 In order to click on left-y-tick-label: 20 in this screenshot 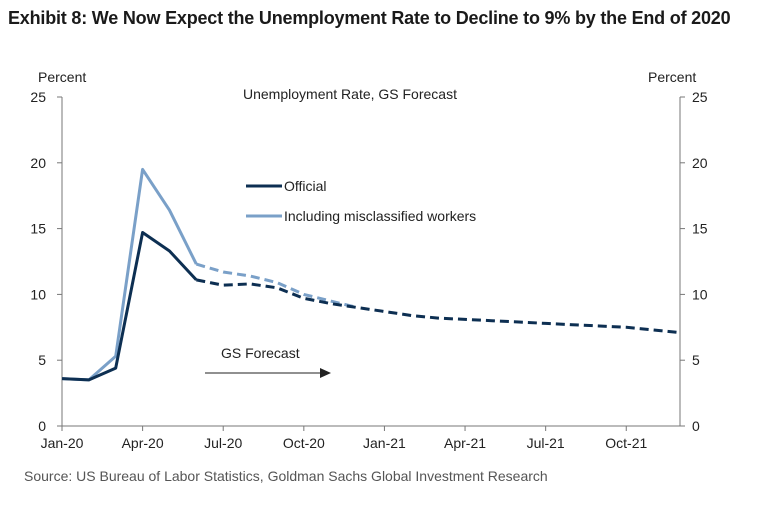, I will do `click(38, 163)`.